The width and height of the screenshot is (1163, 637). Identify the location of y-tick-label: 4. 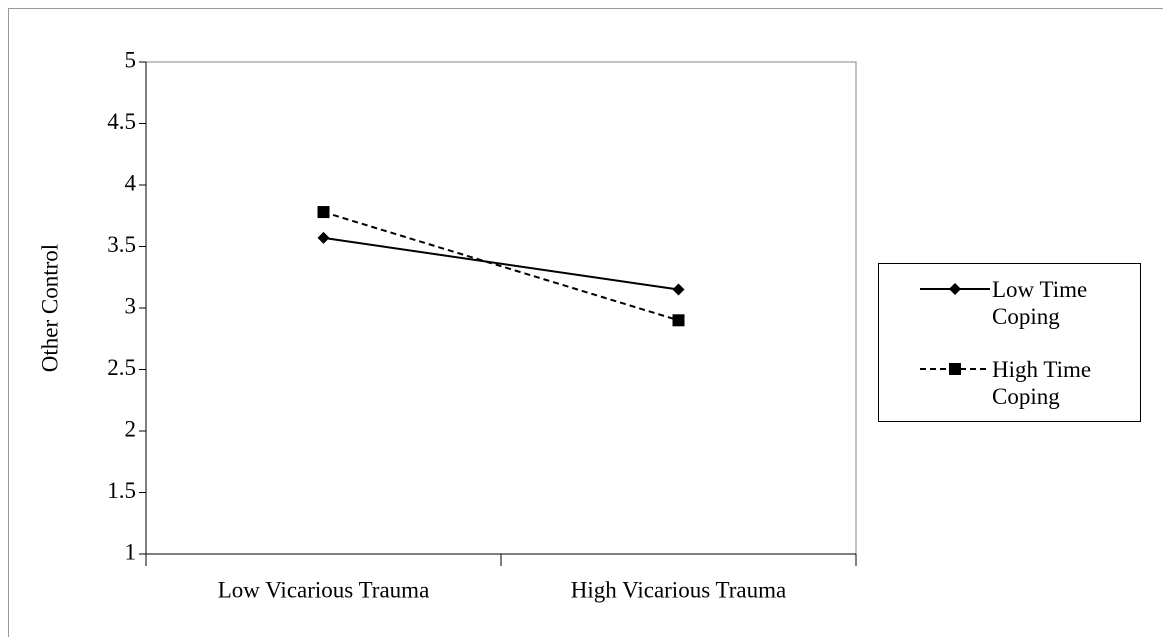
(131, 182).